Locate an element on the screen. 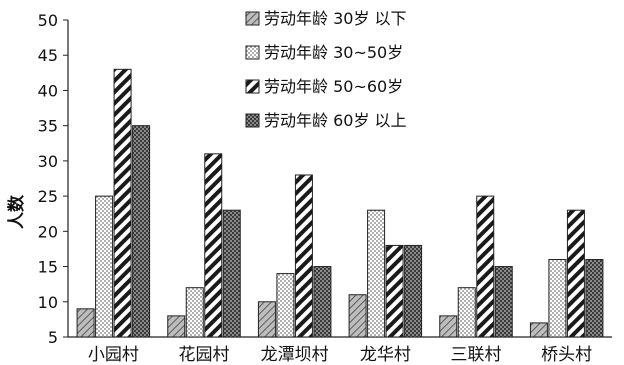 The width and height of the screenshot is (624, 365). legend-label: 劳动年龄 50~60岁 is located at coordinates (333, 86).